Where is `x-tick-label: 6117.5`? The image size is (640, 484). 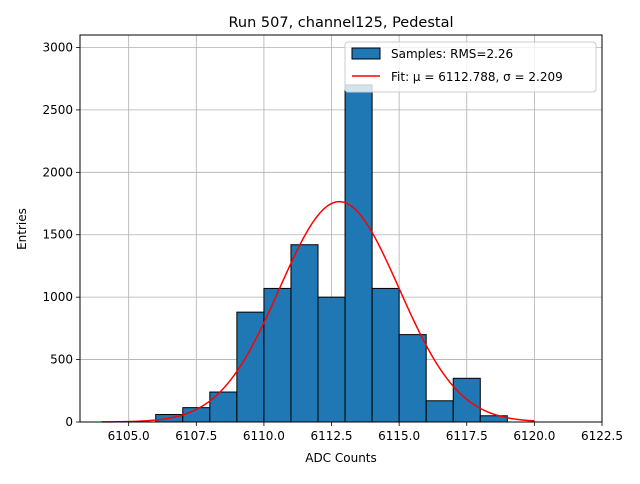 x-tick-label: 6117.5 is located at coordinates (467, 436).